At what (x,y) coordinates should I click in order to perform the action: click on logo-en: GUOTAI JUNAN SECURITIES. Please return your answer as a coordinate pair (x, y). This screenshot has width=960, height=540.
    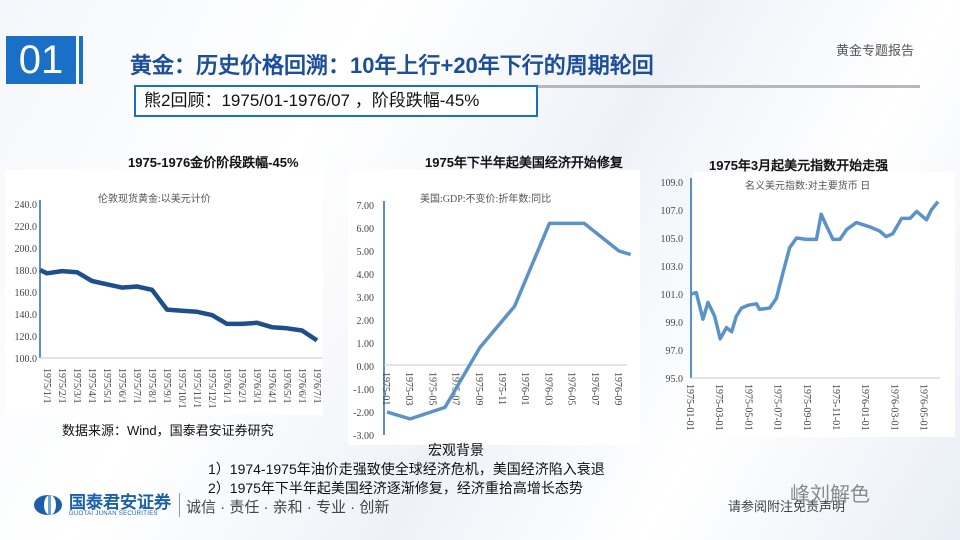
    Looking at the image, I should click on (113, 513).